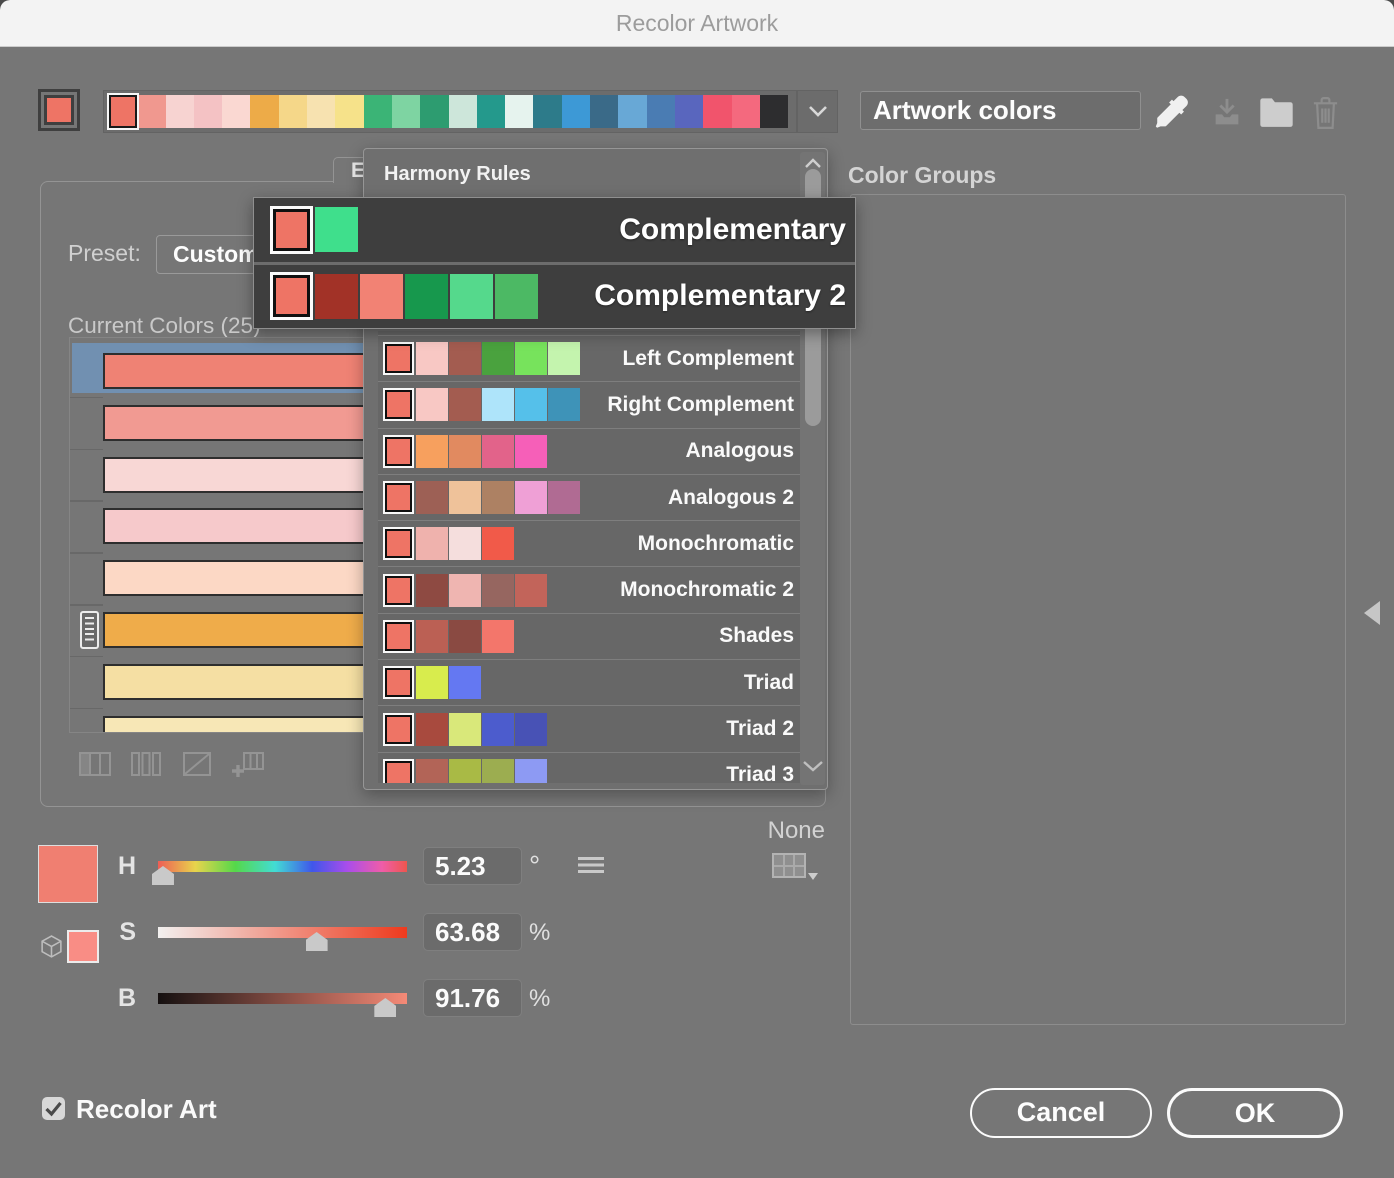  Describe the element at coordinates (589, 767) in the screenshot. I see `harmony-rule-item: Triad 3` at that location.